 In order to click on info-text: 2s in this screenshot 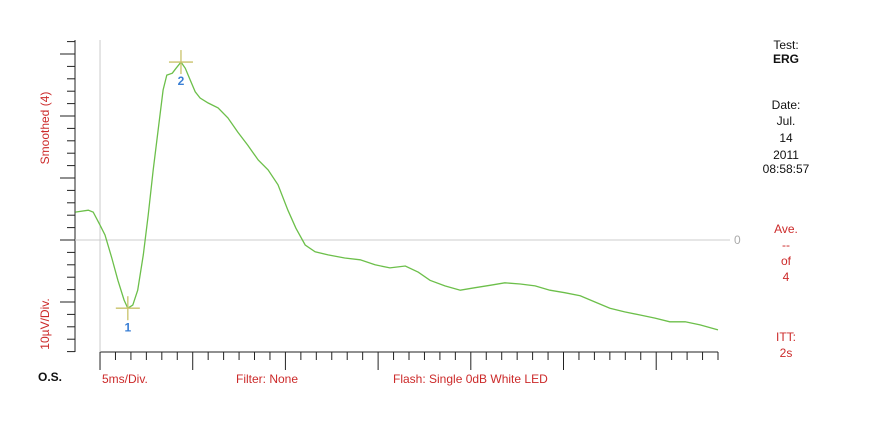, I will do `click(786, 353)`.